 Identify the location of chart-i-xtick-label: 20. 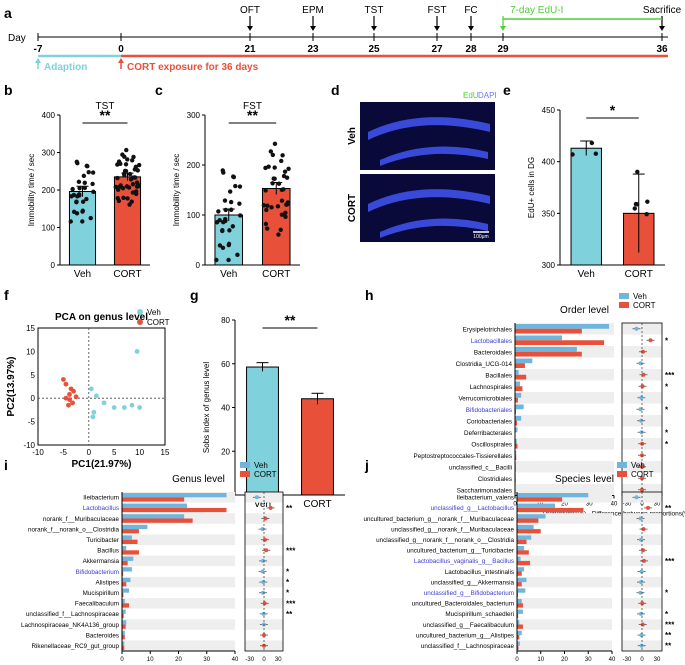
(178, 660).